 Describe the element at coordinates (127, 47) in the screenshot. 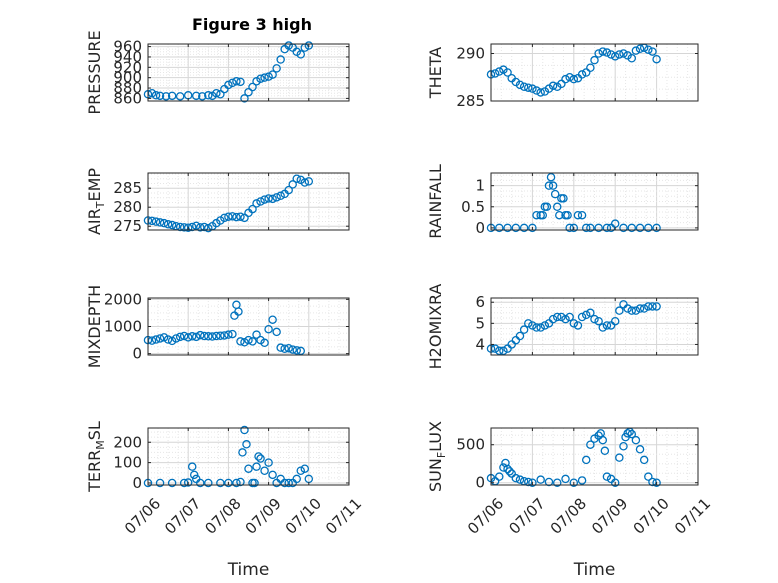

I see `y-tick-label: 960` at that location.